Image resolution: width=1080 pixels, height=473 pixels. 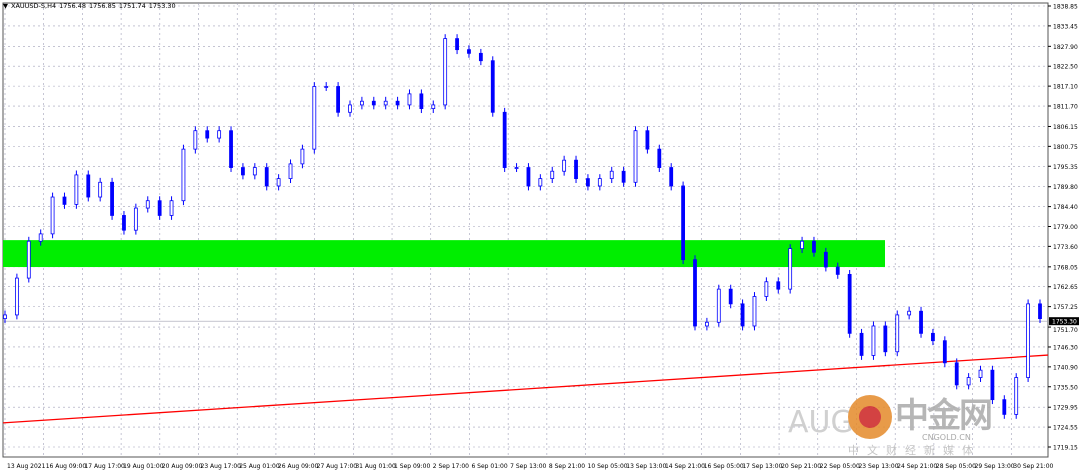 I want to click on price-label: 1779.00, so click(x=1065, y=227).